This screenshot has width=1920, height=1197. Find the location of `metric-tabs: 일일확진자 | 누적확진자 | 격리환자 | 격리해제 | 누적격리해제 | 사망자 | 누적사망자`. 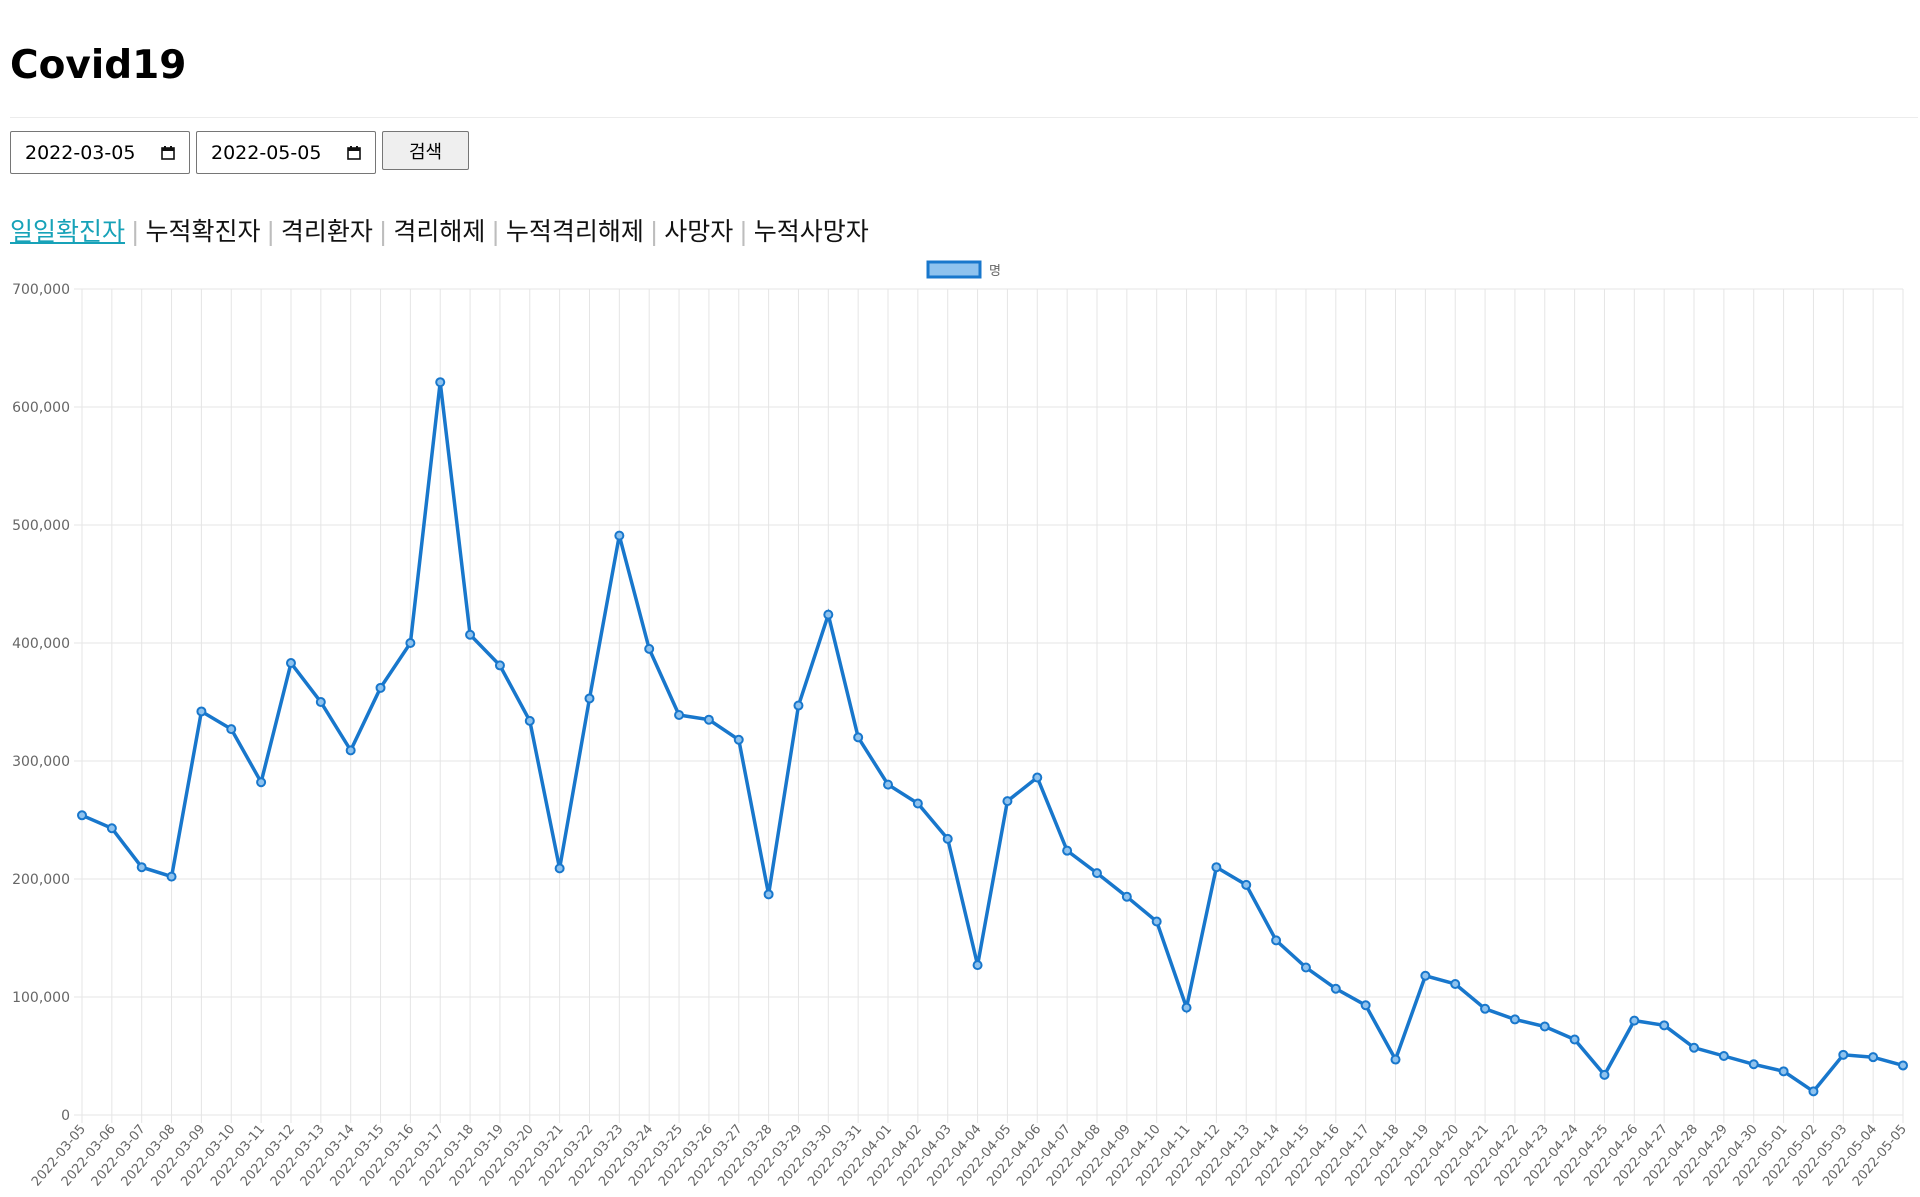

metric-tabs: 일일확진자 | 누적확진자 | 격리환자 | 격리해제 | 누적격리해제 | 사망자 | 누적사망자 is located at coordinates (439, 230).